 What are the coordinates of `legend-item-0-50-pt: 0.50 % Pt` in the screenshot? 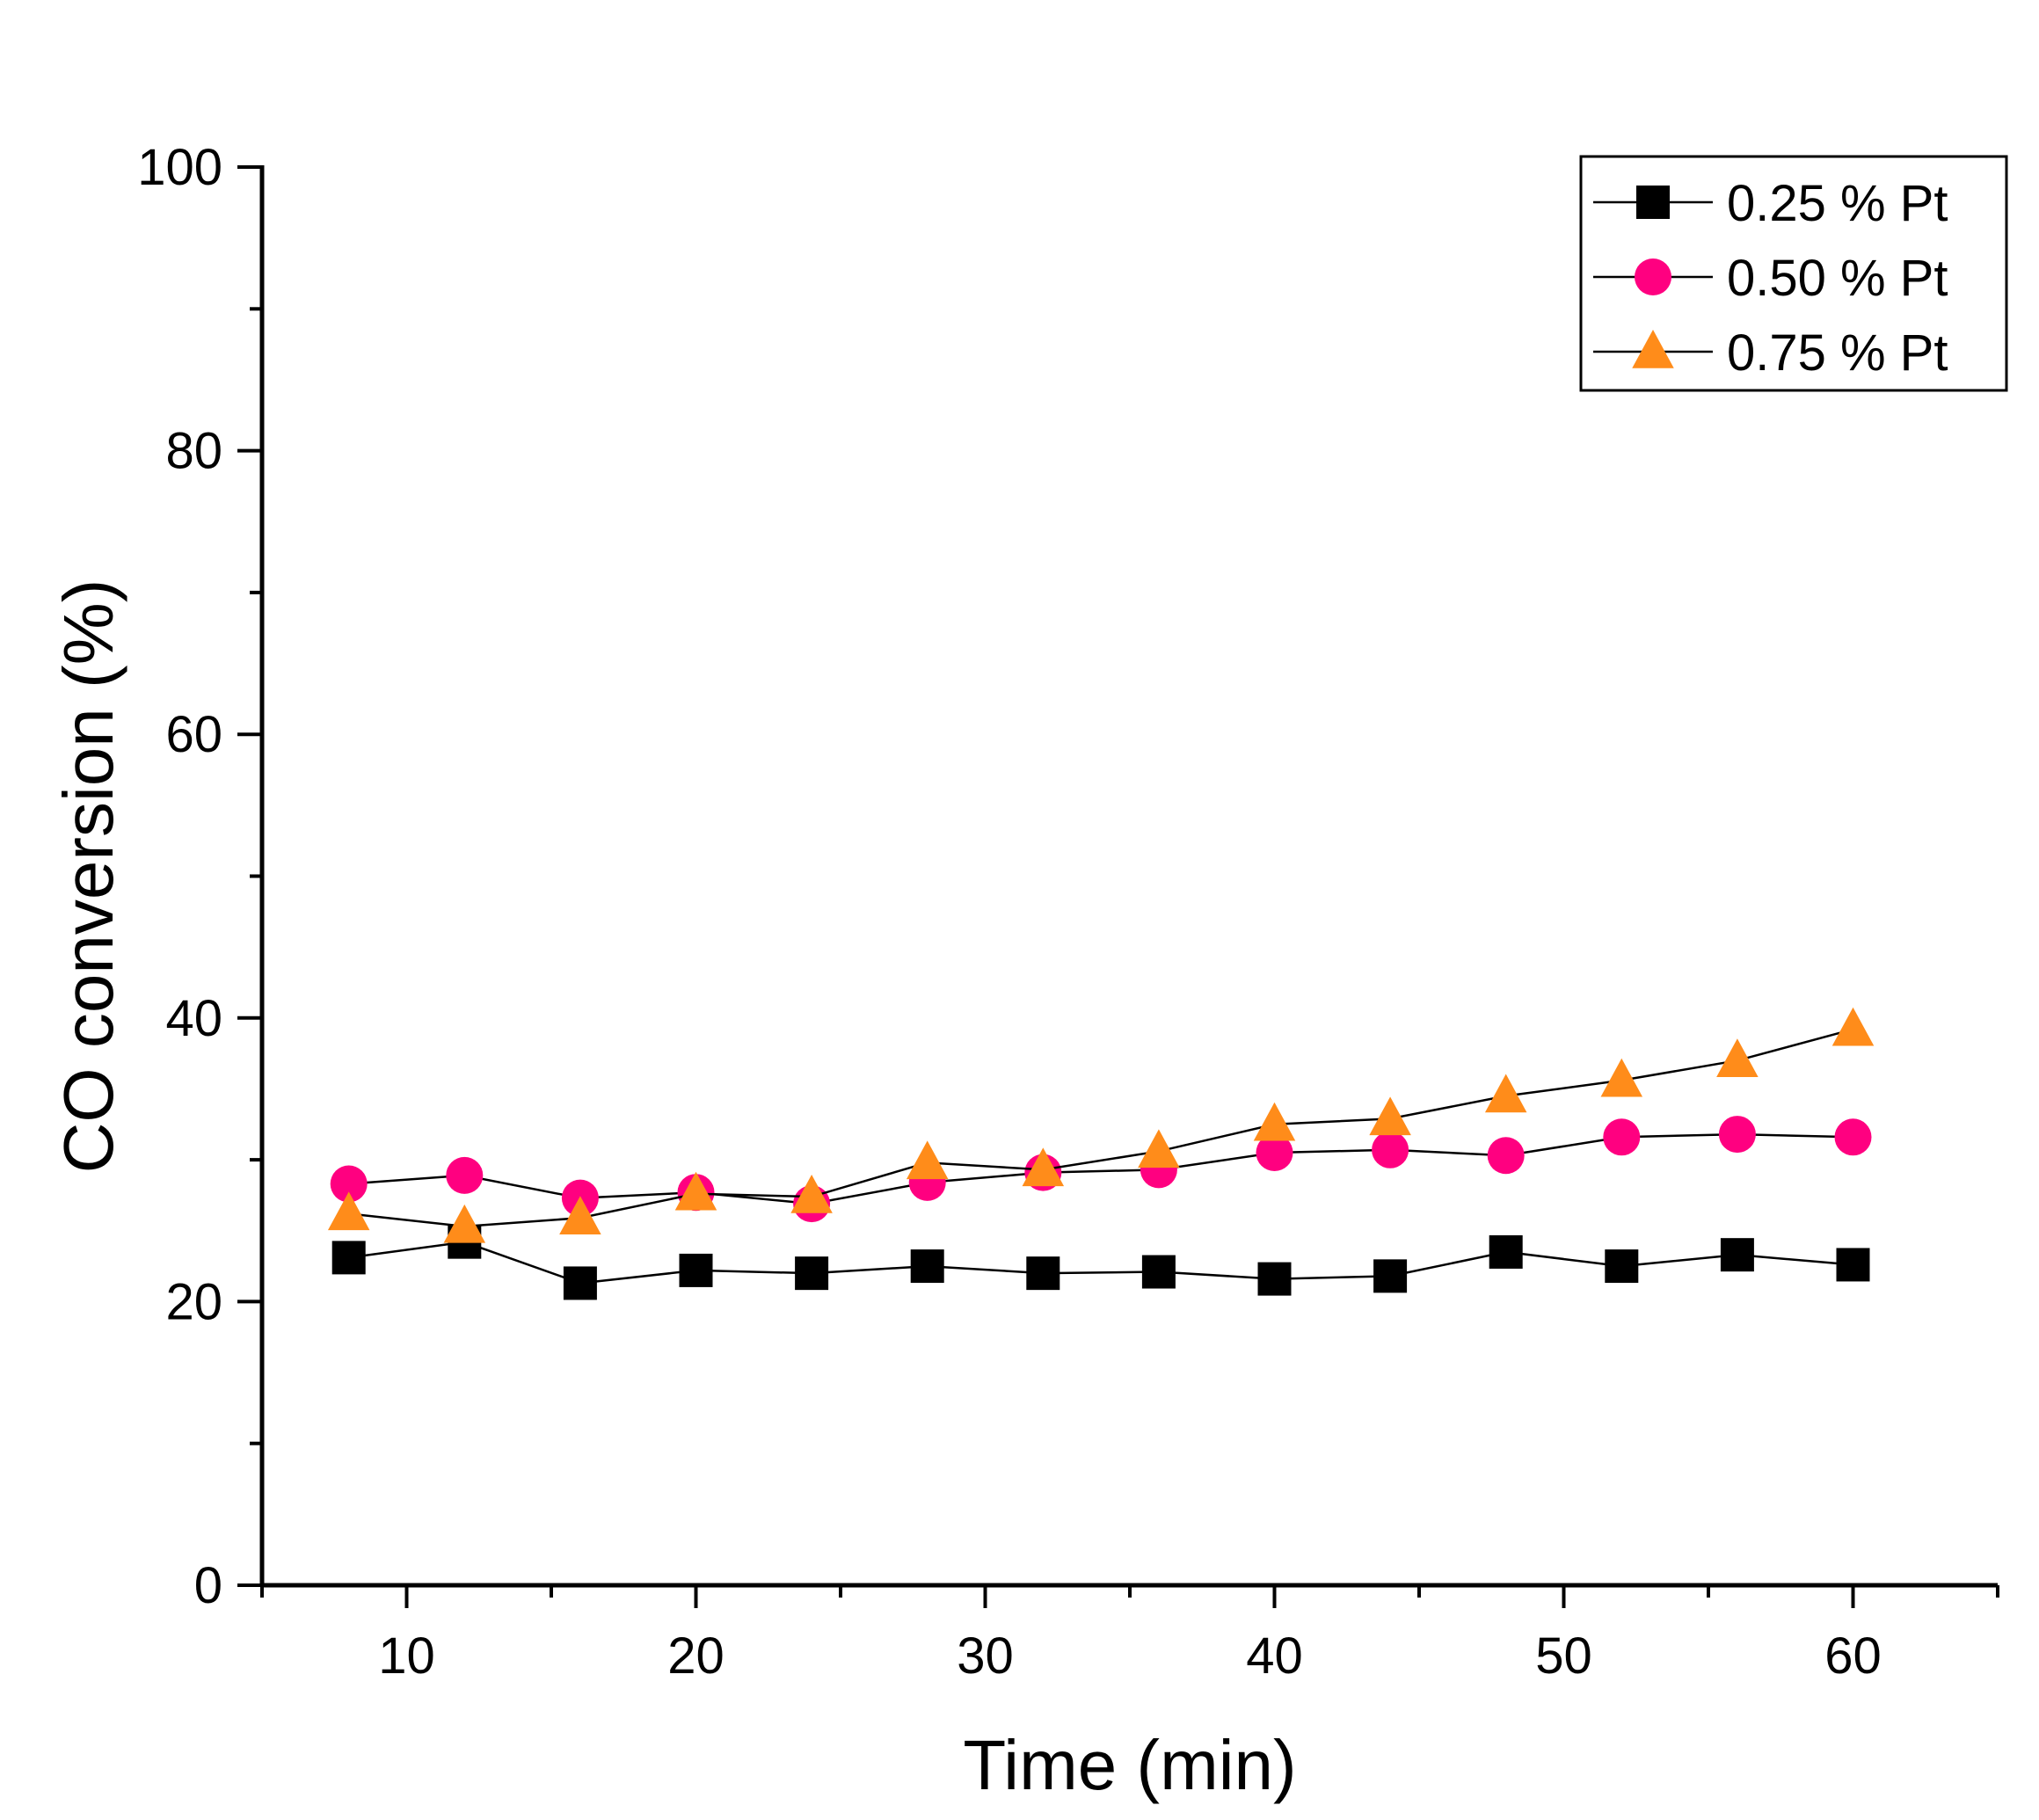 It's located at (1770, 278).